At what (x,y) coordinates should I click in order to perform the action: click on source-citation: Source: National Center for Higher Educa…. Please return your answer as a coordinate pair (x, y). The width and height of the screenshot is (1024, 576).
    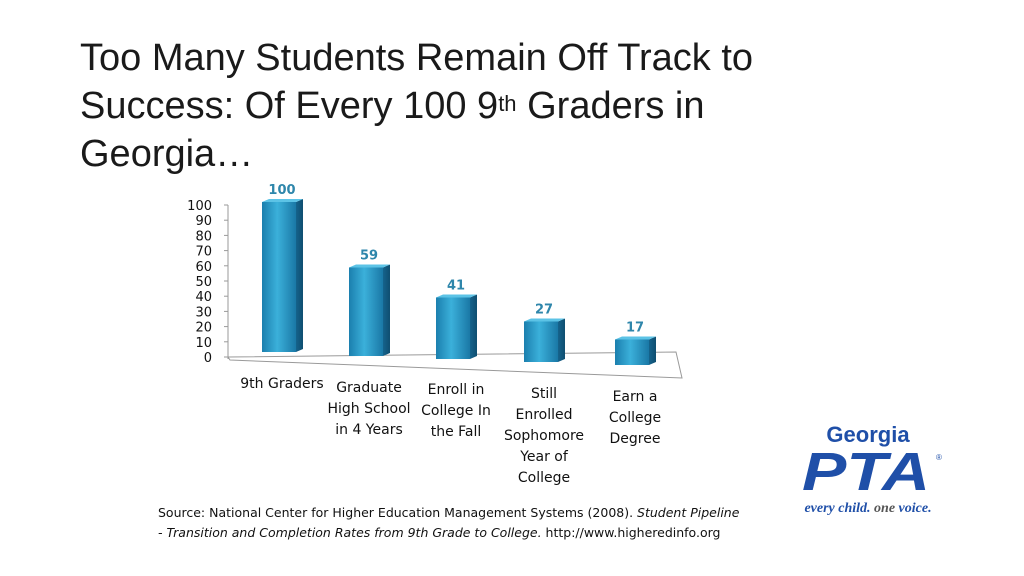
    Looking at the image, I should click on (453, 523).